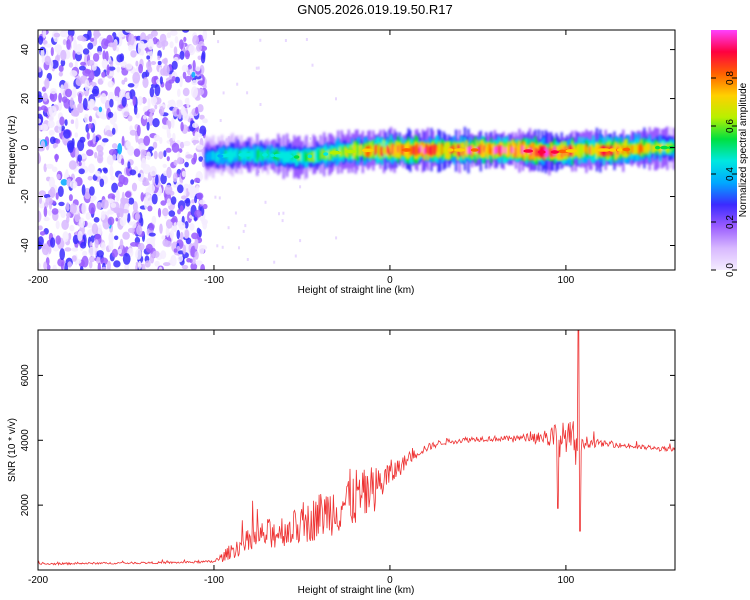 The width and height of the screenshot is (750, 600). I want to click on x-tick-label: -200, so click(38, 580).